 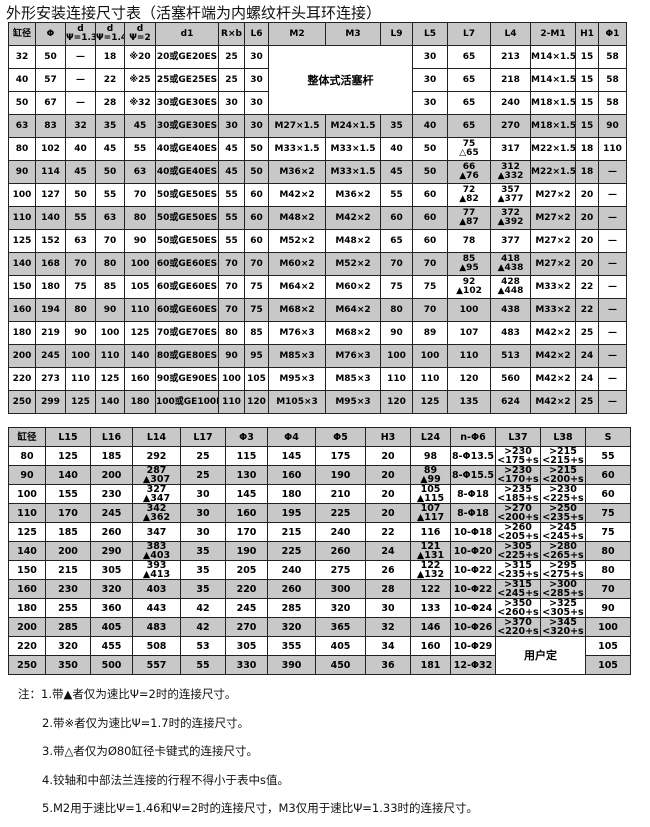 What do you see at coordinates (50, 149) in the screenshot?
I see `cell: 102` at bounding box center [50, 149].